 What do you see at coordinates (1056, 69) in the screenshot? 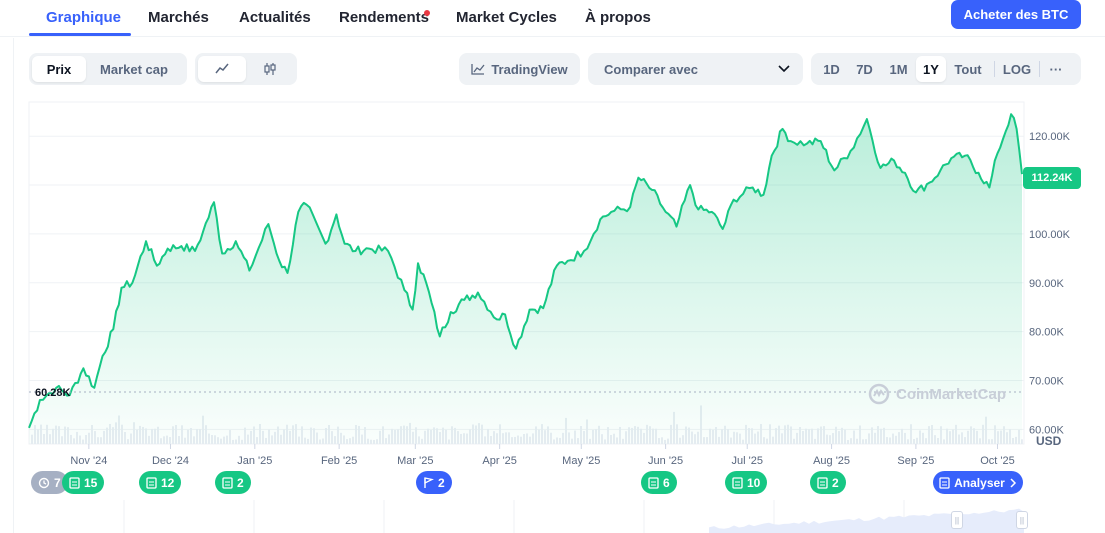
I see `more-button: ···` at bounding box center [1056, 69].